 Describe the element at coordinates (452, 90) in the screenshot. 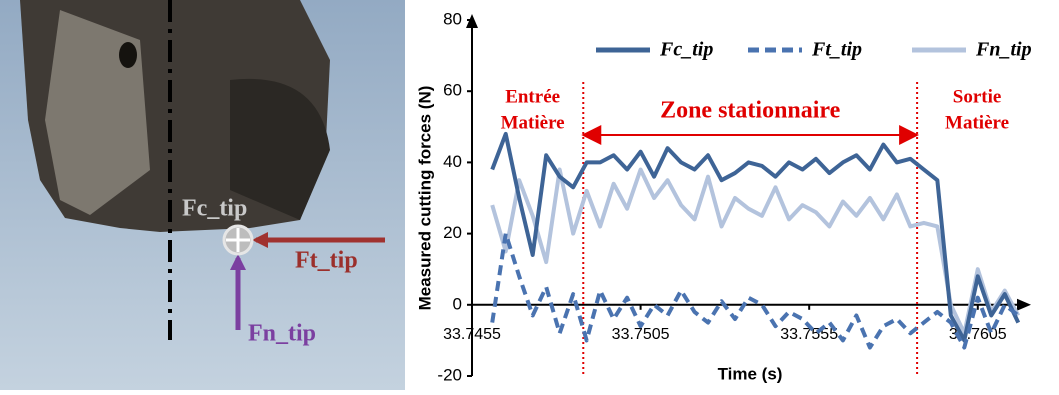

I see `y-tick-label: 60` at that location.